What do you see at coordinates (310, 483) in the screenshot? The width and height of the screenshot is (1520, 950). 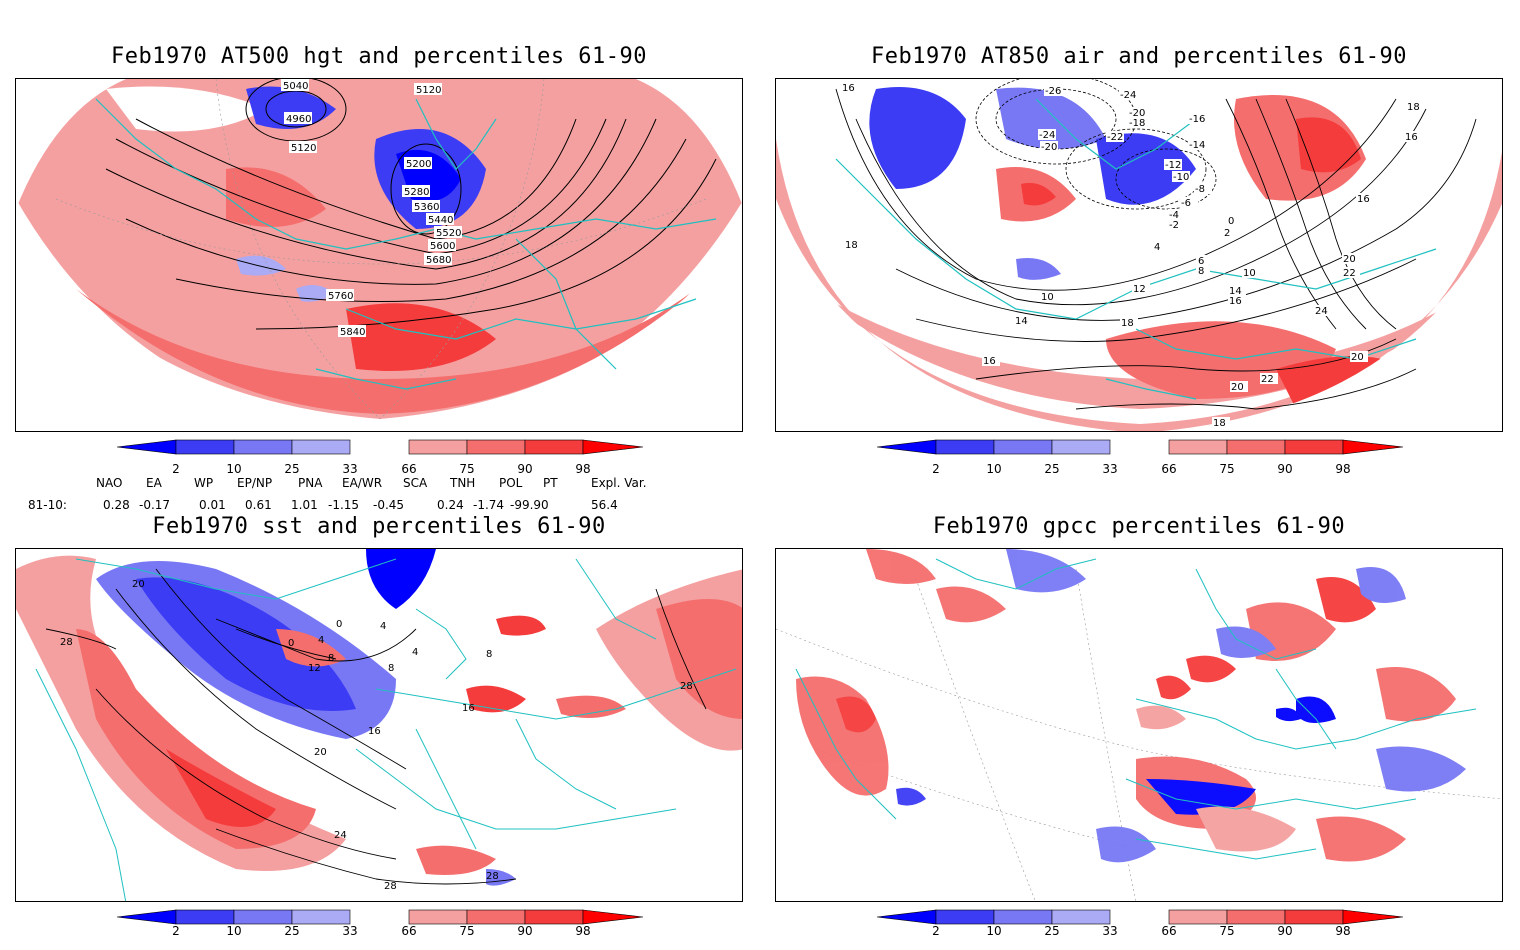 I see `index-header: PNA` at bounding box center [310, 483].